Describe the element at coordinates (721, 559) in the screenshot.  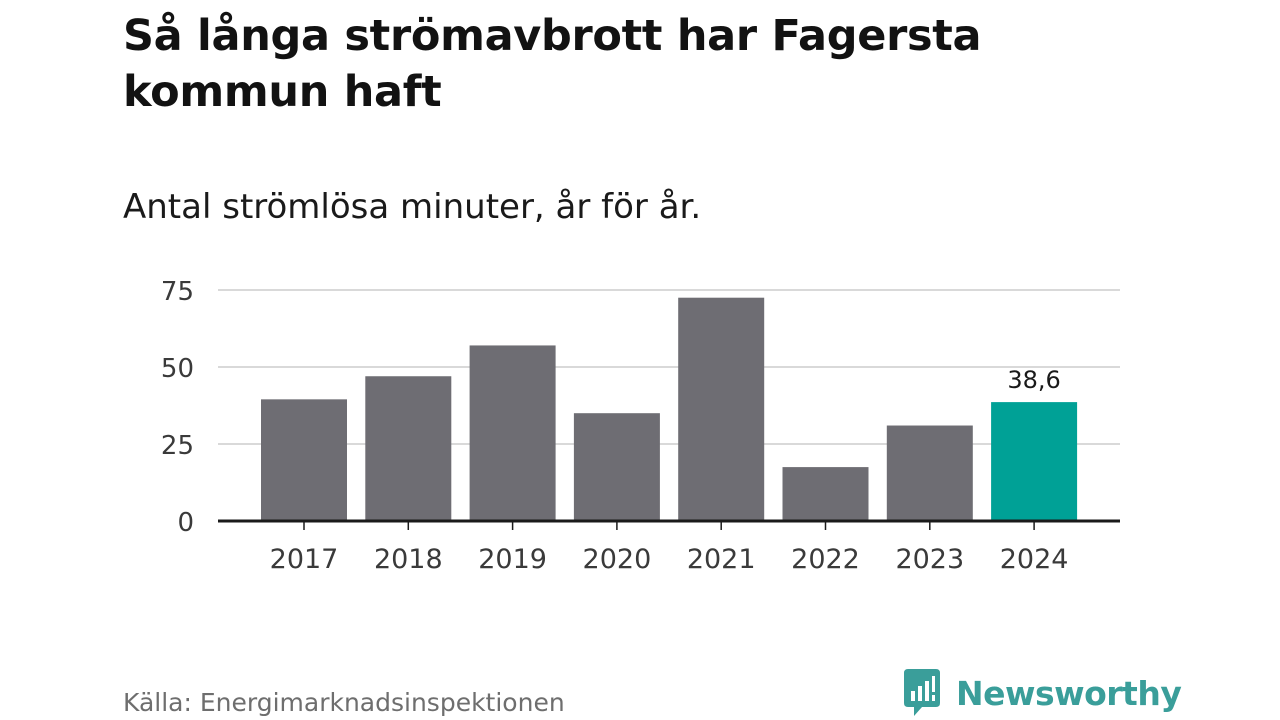
I see `x-tick-label: 2021` at that location.